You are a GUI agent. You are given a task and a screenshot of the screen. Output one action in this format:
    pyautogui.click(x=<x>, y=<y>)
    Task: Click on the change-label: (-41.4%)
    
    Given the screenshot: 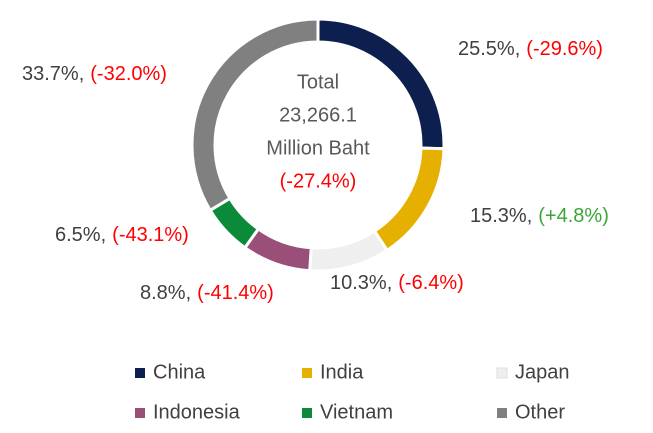 What is the action you would take?
    pyautogui.click(x=235, y=293)
    